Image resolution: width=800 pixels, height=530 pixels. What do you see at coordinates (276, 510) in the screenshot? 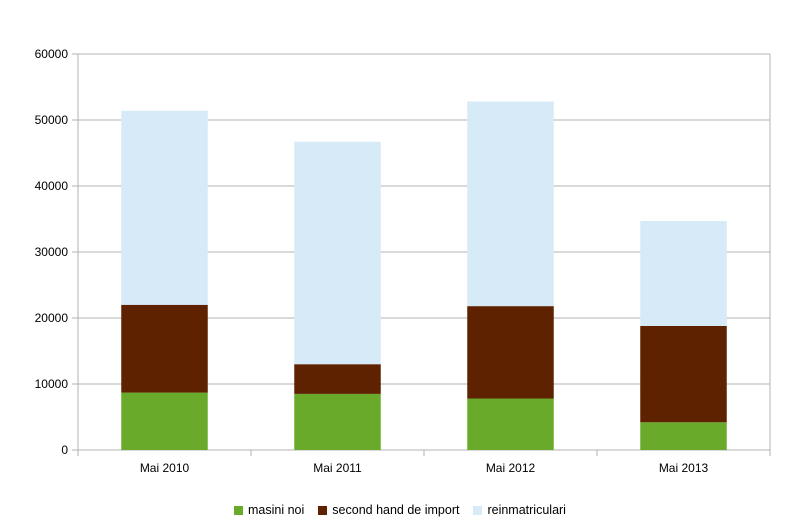
I see `legend-label: masini noi` at bounding box center [276, 510].